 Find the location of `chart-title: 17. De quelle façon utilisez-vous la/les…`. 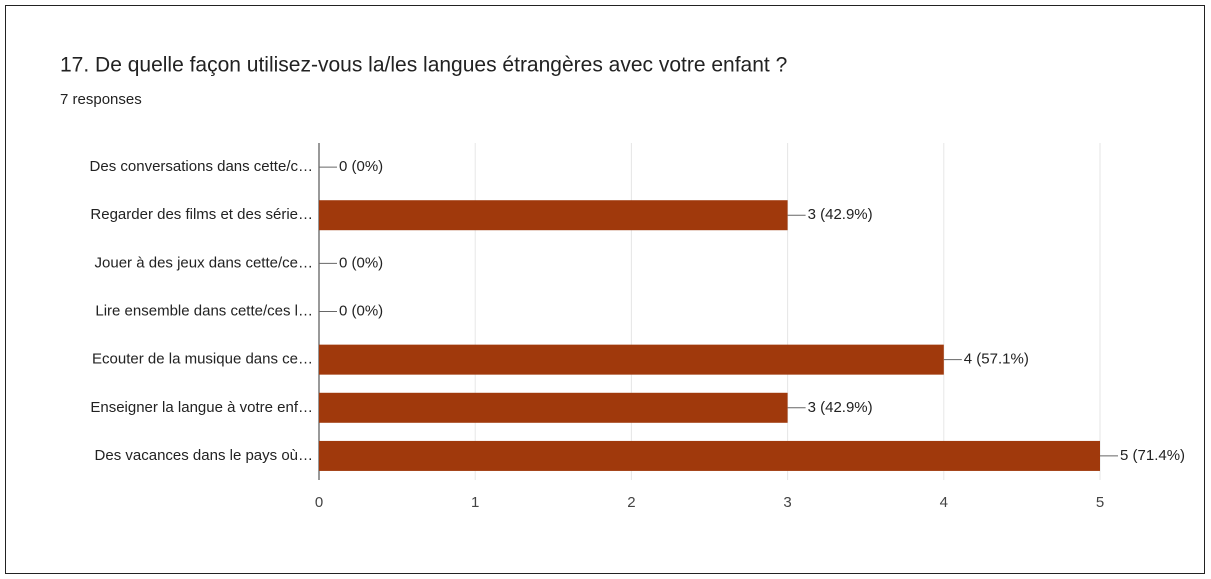

chart-title: 17. De quelle façon utilisez-vous la/les… is located at coordinates (423, 65).